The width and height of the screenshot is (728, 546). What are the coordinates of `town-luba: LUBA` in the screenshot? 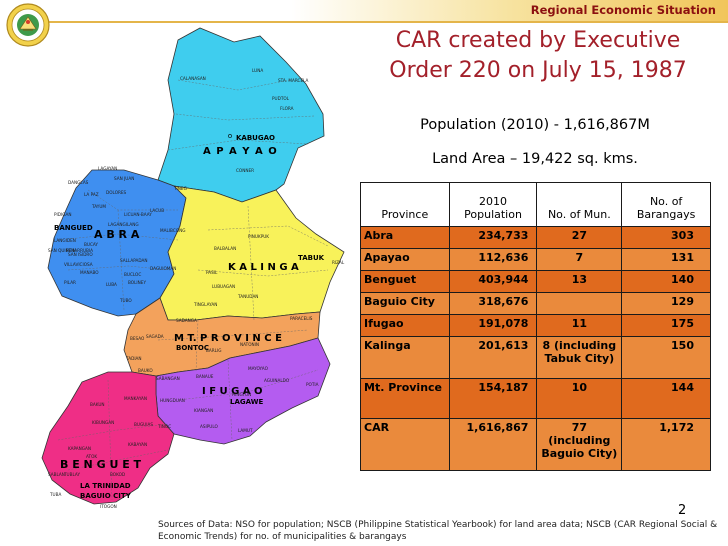 It's located at (111, 284).